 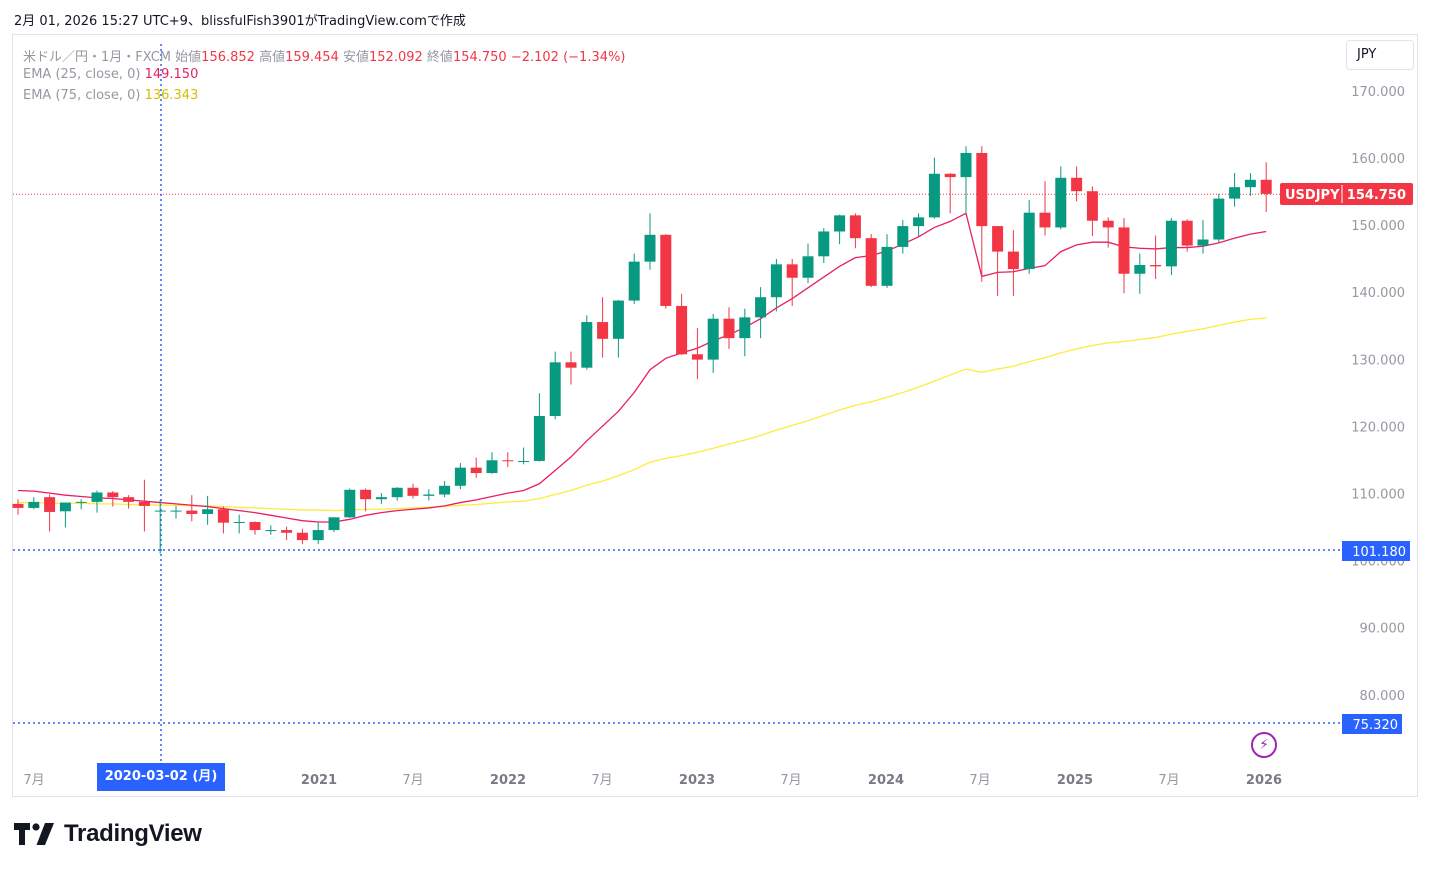 I want to click on brand-logo: TradingView, so click(x=108, y=834).